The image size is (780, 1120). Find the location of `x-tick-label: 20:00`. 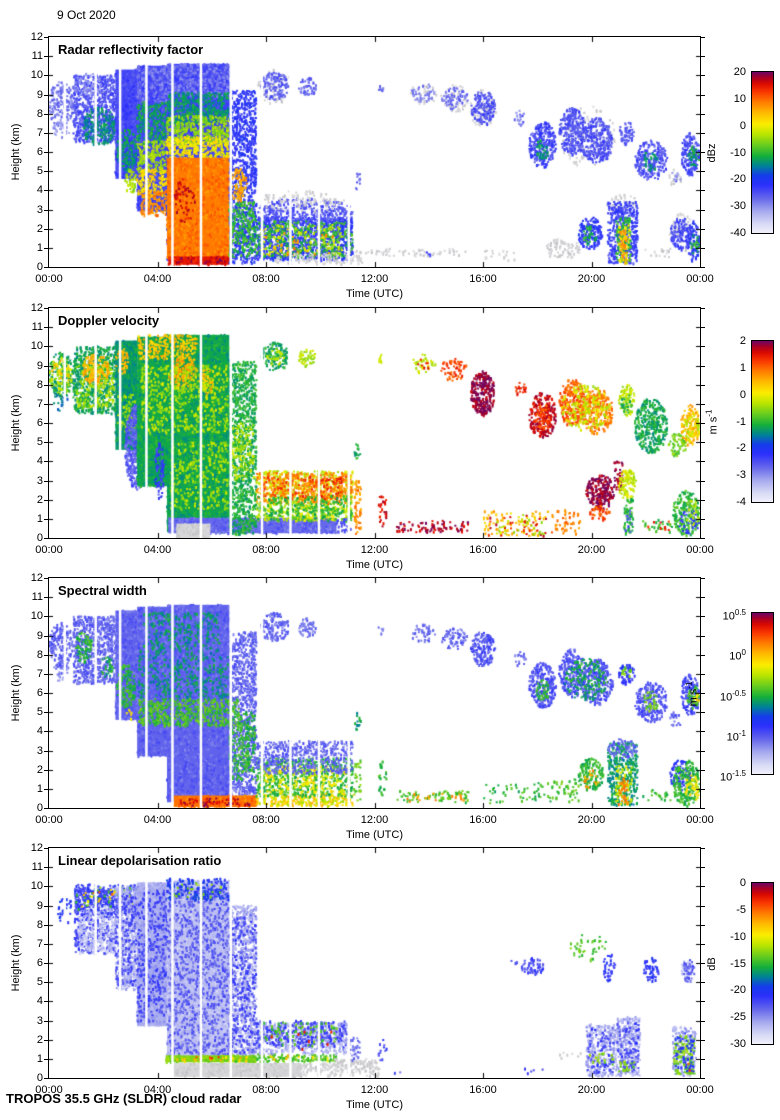

x-tick-label: 20:00 is located at coordinates (591, 279).